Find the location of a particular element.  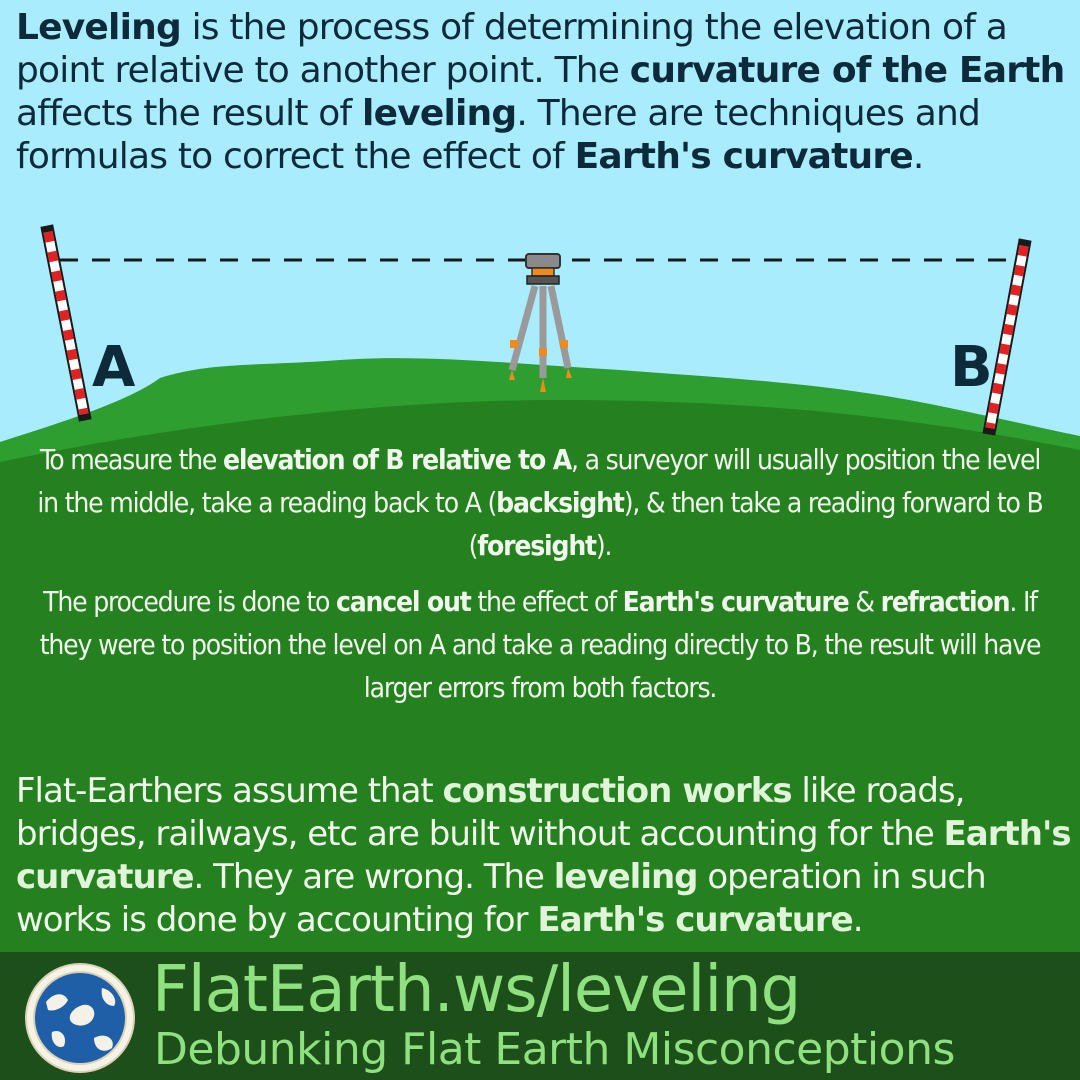

emphasis-text: backsight is located at coordinates (560, 502).